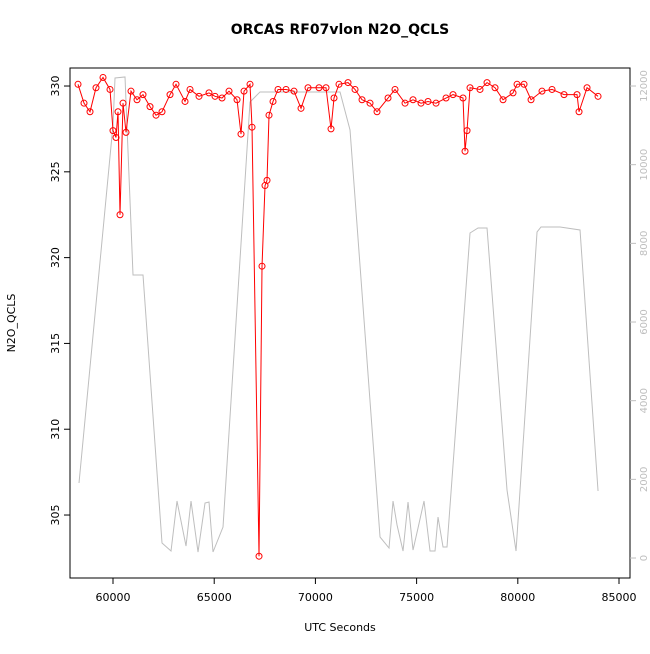  Describe the element at coordinates (55, 86) in the screenshot. I see `y-tick-label: 330` at that location.